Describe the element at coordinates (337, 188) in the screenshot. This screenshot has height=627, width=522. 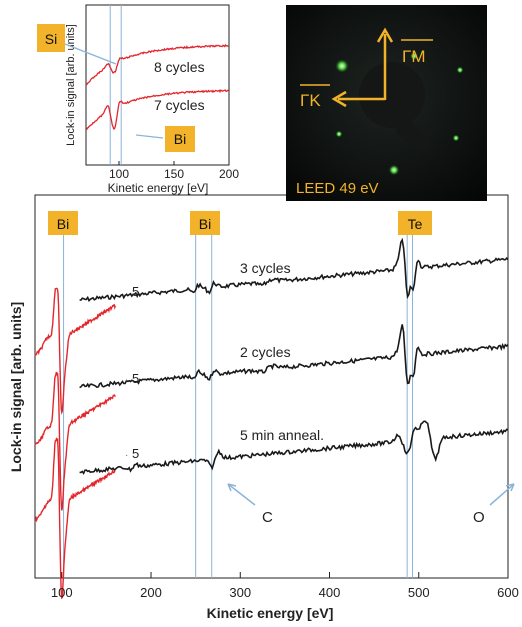
I see `leed-energy-label: LEED 49 eV` at that location.